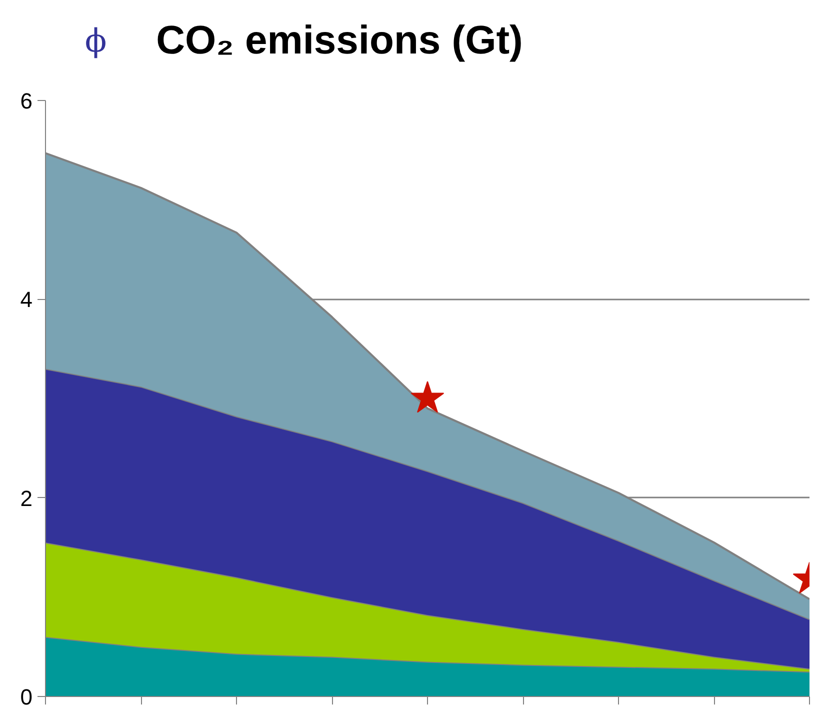 This screenshot has width=815, height=714. Describe the element at coordinates (26, 697) in the screenshot. I see `y-tick-label: 0` at that location.